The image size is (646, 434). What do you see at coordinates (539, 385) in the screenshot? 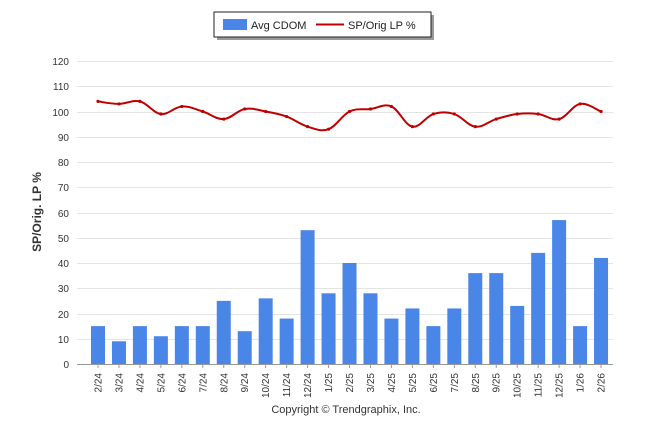
I see `x-tick-label: 11/25` at bounding box center [539, 385].